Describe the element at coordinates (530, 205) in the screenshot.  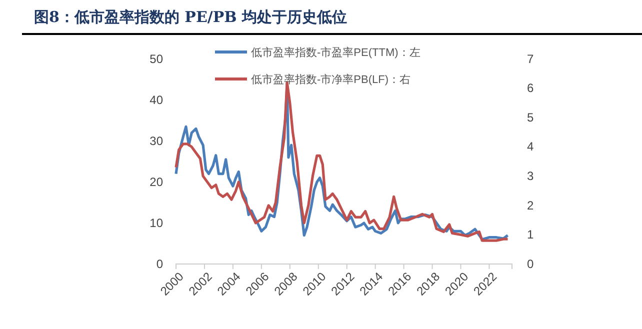
I see `y2-tick-label: 2` at that location.